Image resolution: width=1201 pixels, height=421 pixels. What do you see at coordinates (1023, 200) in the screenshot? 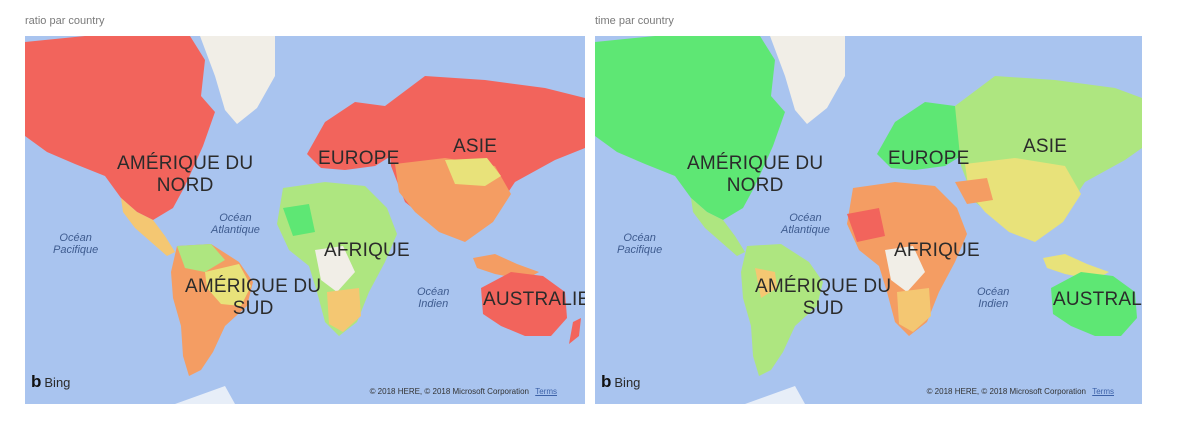
I see `asia-south` at bounding box center [1023, 200].